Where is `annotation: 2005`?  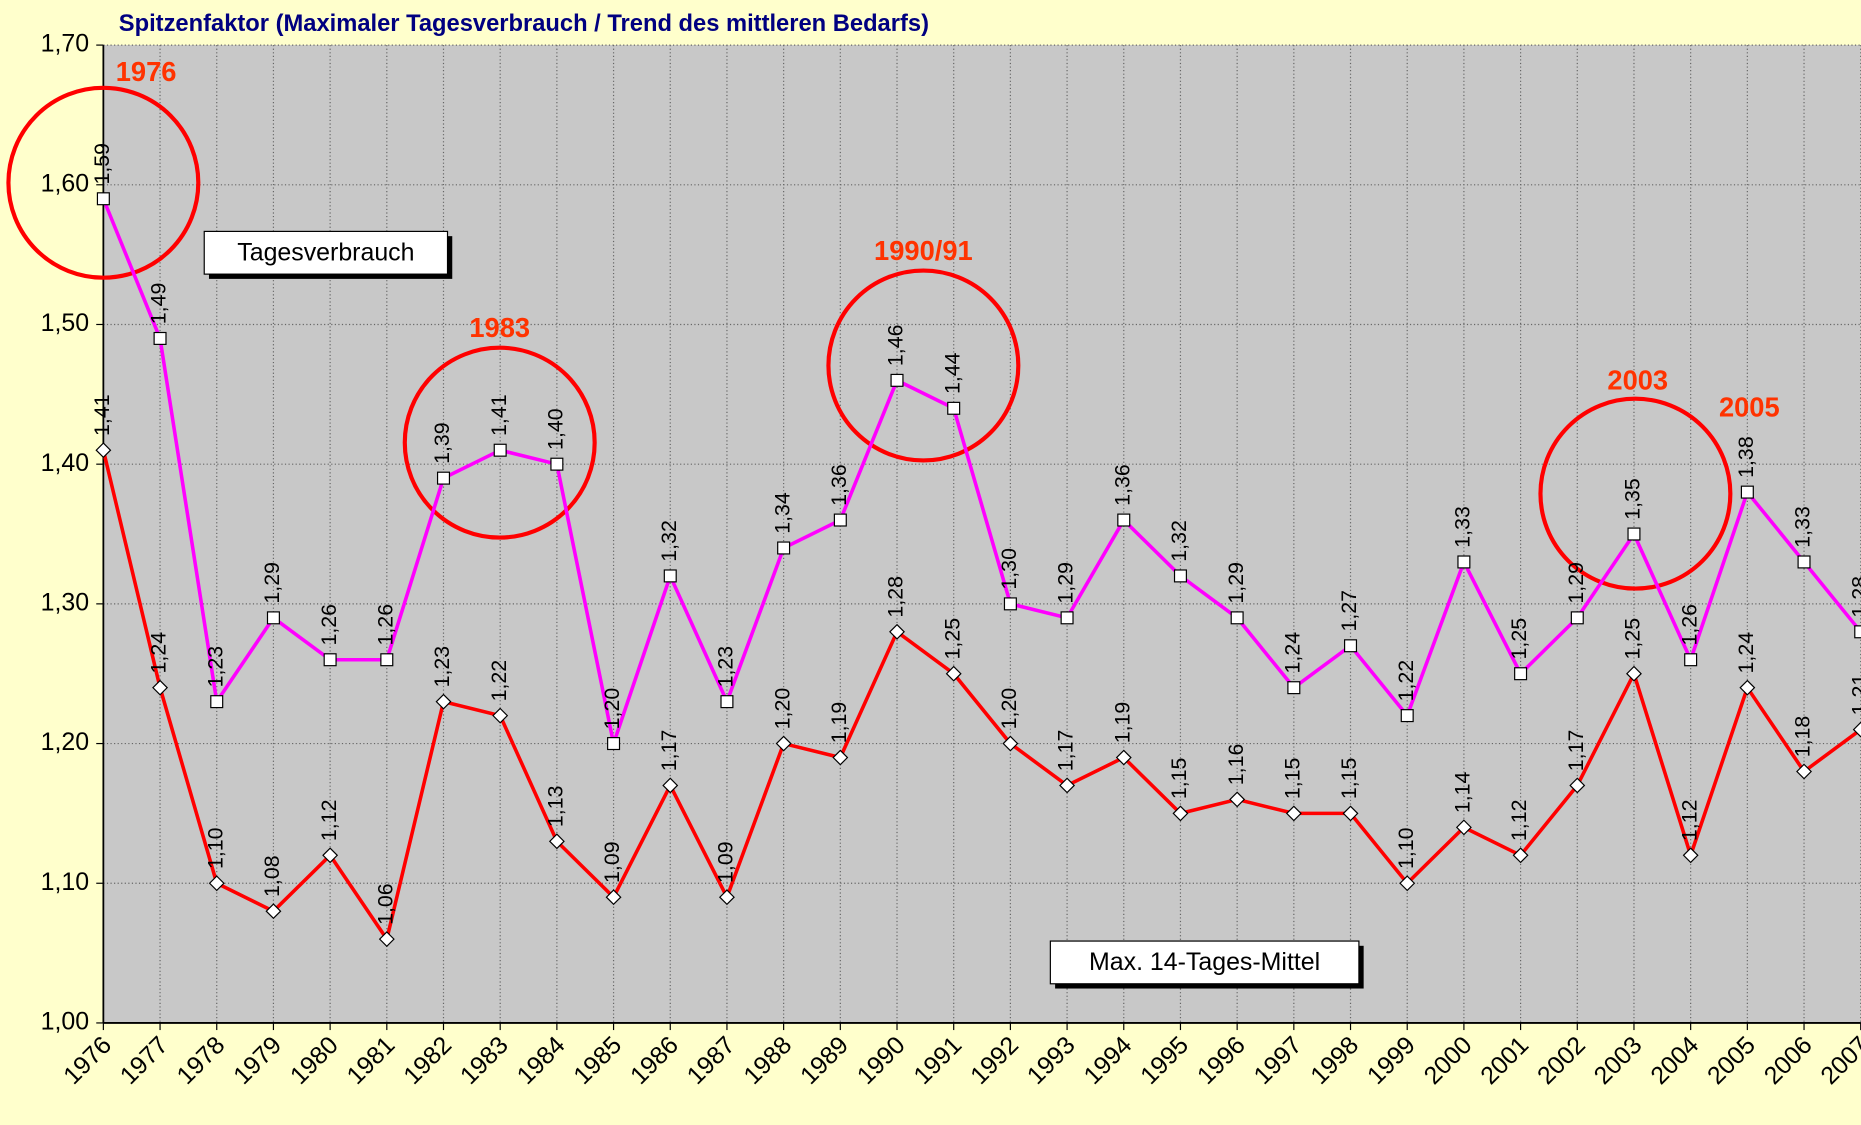 annotation: 2005 is located at coordinates (1749, 407).